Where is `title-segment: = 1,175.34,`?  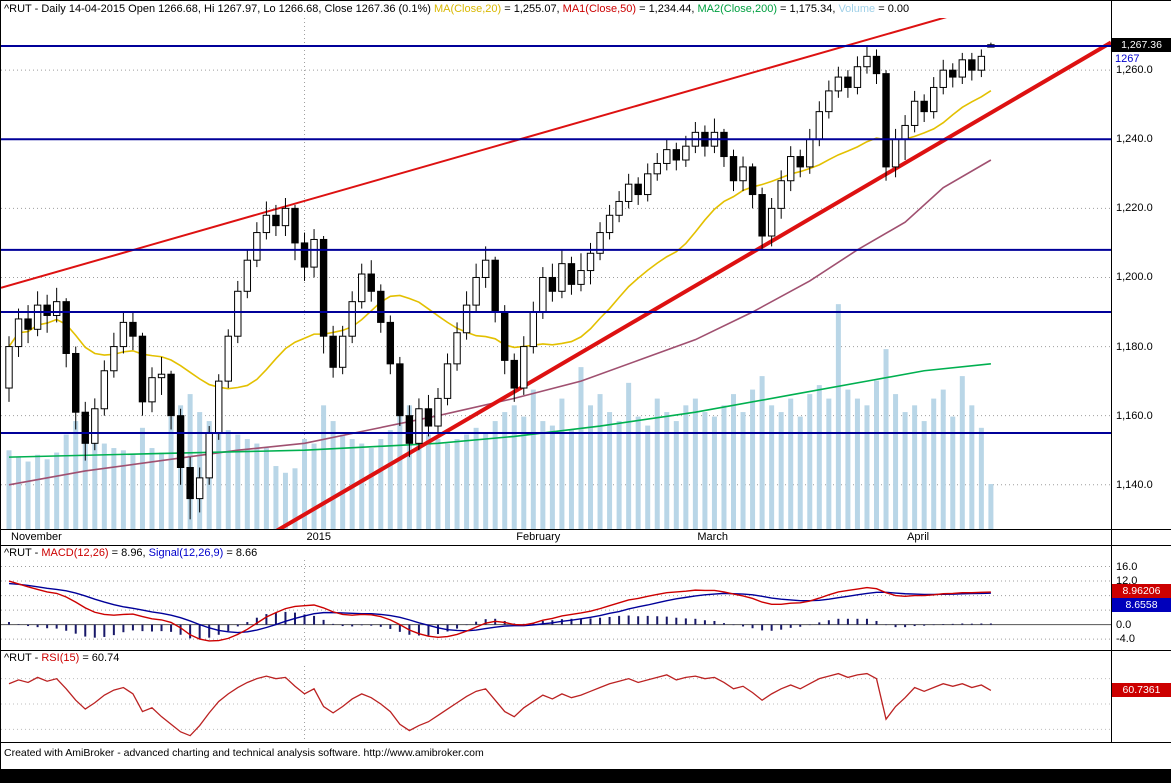 title-segment: = 1,175.34, is located at coordinates (807, 9).